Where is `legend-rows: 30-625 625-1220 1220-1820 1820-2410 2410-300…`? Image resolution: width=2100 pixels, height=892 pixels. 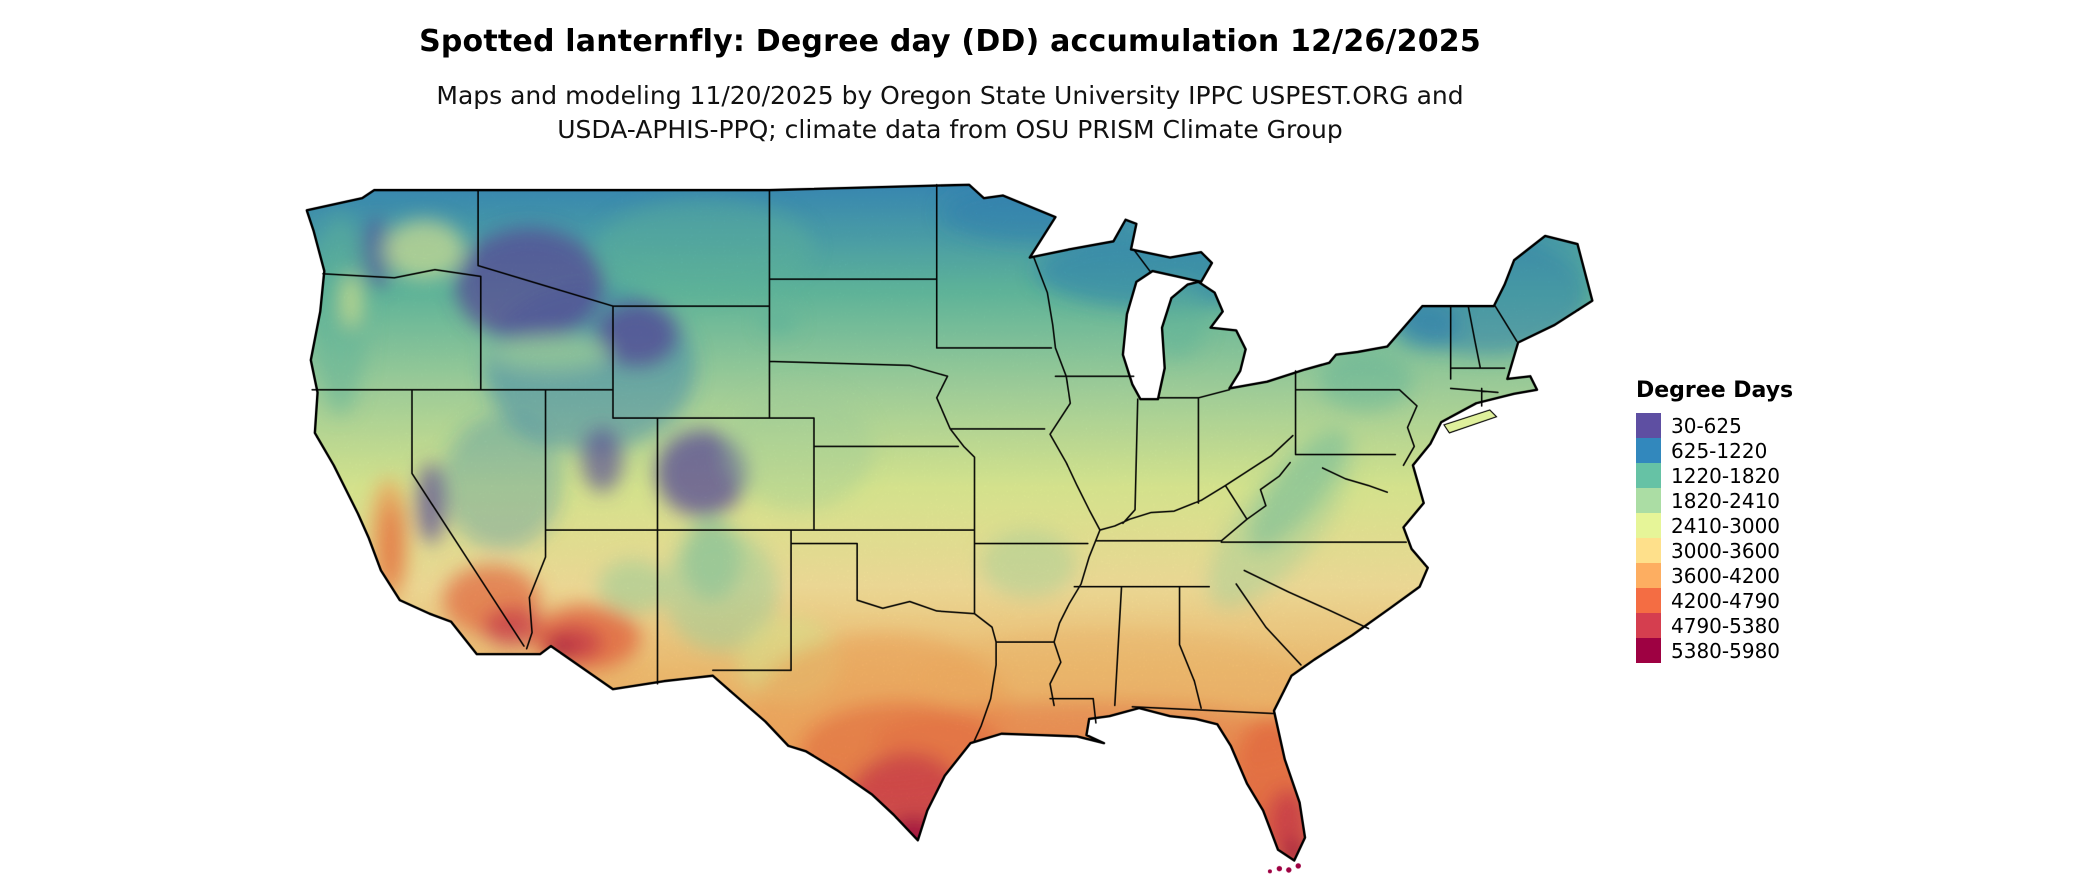 legend-rows: 30-625 625-1220 1220-1820 1820-2410 2410-300… is located at coordinates (1714, 538).